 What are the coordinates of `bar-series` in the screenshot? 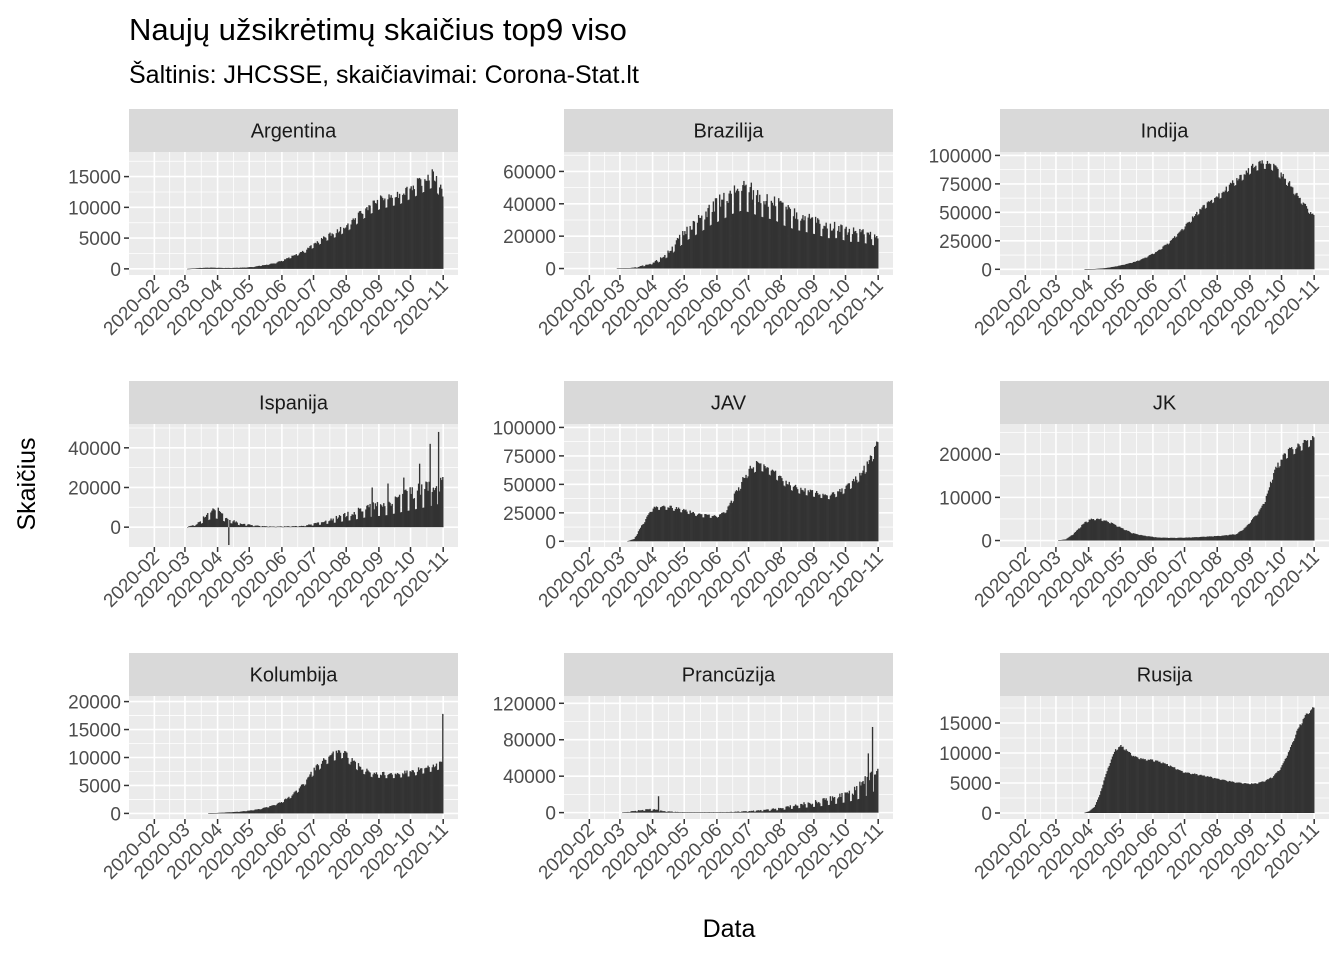 It's located at (315, 219).